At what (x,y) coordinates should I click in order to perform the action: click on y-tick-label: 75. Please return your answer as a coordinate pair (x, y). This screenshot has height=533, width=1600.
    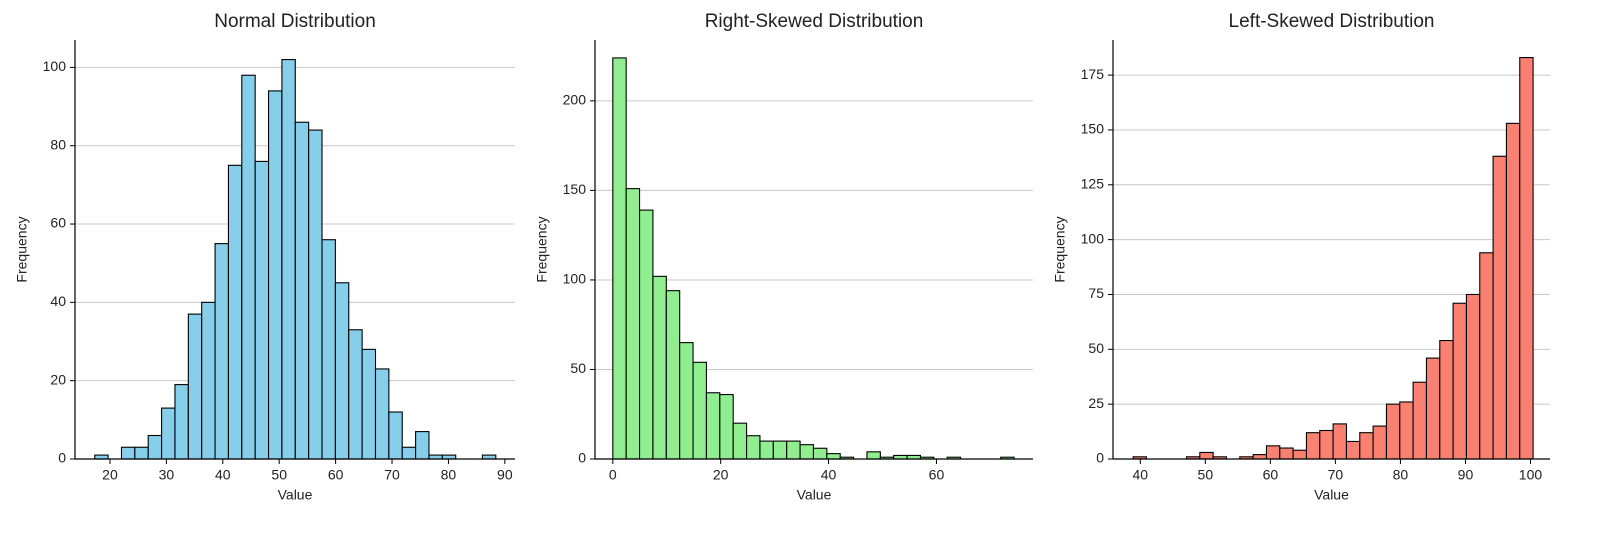
    Looking at the image, I should click on (1096, 293).